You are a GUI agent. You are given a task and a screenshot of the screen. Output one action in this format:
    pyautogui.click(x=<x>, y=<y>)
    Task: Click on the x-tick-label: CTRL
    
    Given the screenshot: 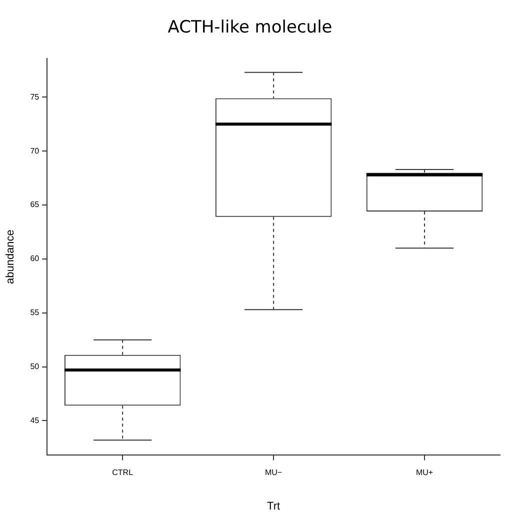 What is the action you would take?
    pyautogui.click(x=123, y=473)
    